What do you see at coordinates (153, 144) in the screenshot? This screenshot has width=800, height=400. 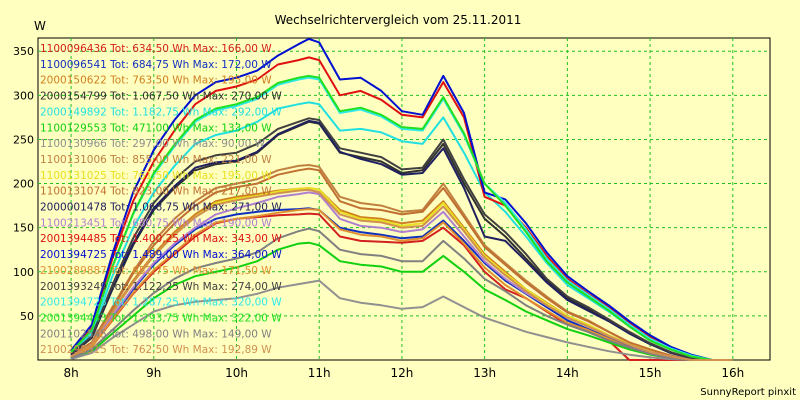 I see `legend-entry: 1100130966 Tot: 297,00 Wh Max: 90,00 W` at bounding box center [153, 144].